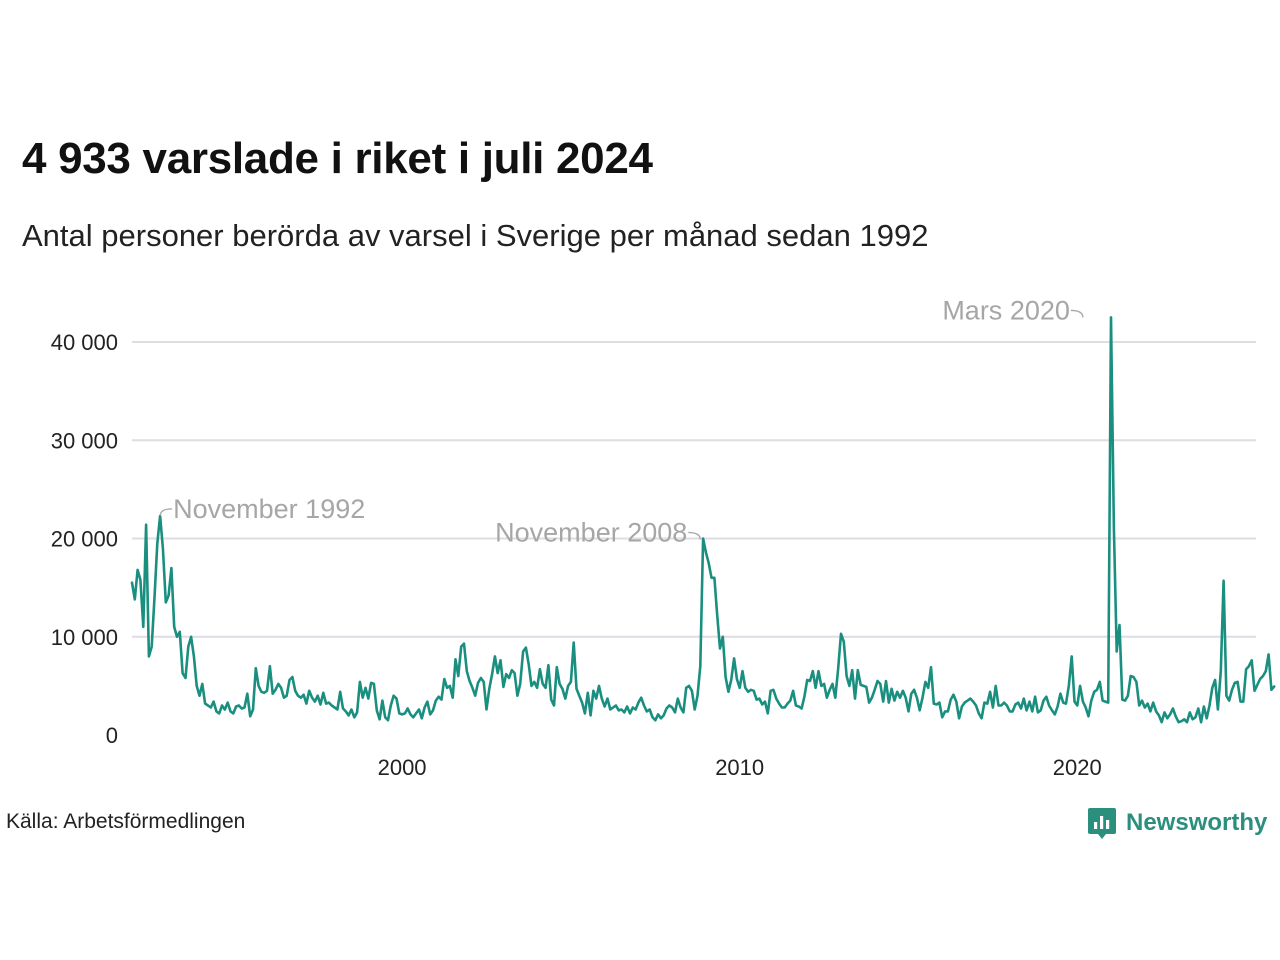 This screenshot has width=1280, height=960. I want to click on y-tick-label: 20 000, so click(84, 539).